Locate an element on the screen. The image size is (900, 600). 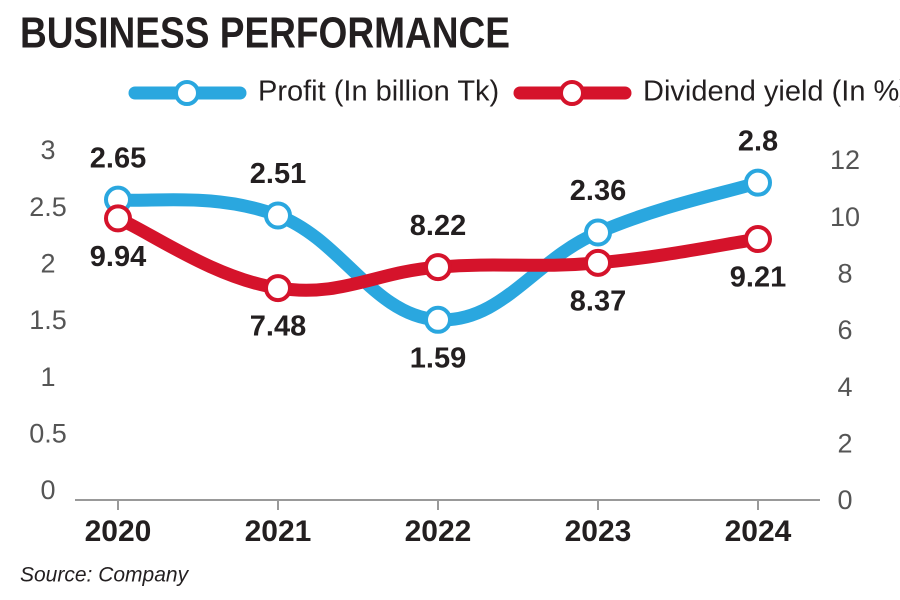
x-tick-label: 2023 is located at coordinates (598, 531).